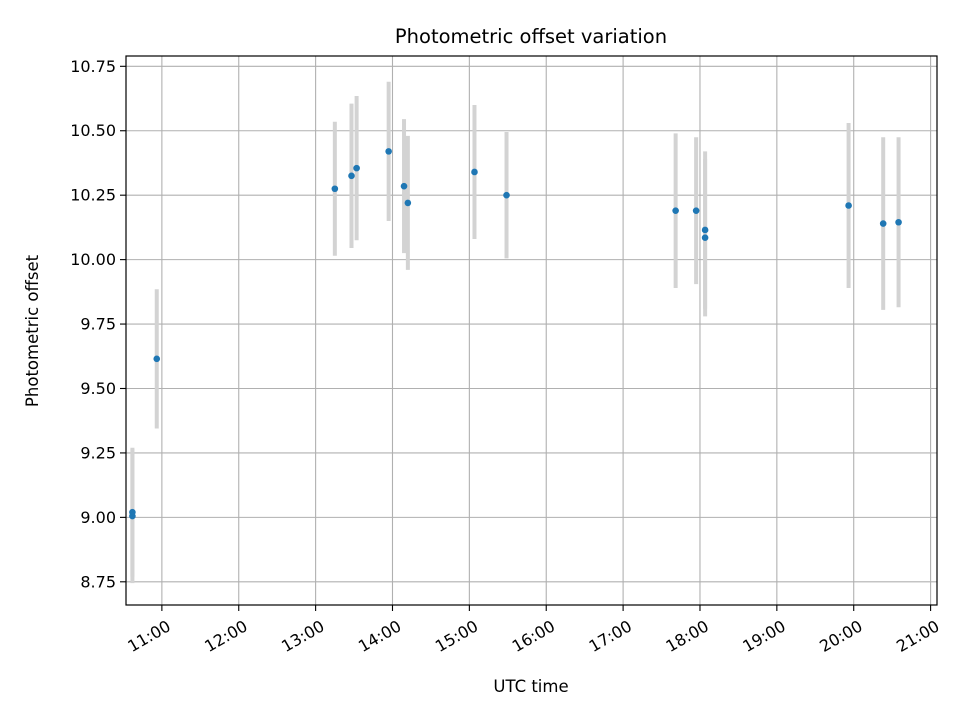  What do you see at coordinates (93, 66) in the screenshot?
I see `y-tick-label: 10.75` at bounding box center [93, 66].